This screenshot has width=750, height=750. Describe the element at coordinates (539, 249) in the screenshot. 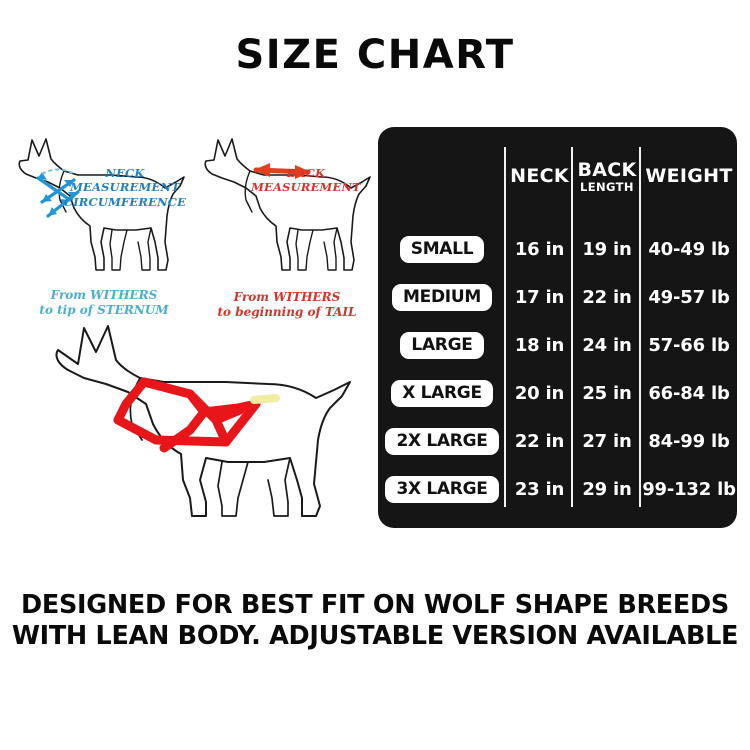

I see `neck-value: 16 in` at that location.